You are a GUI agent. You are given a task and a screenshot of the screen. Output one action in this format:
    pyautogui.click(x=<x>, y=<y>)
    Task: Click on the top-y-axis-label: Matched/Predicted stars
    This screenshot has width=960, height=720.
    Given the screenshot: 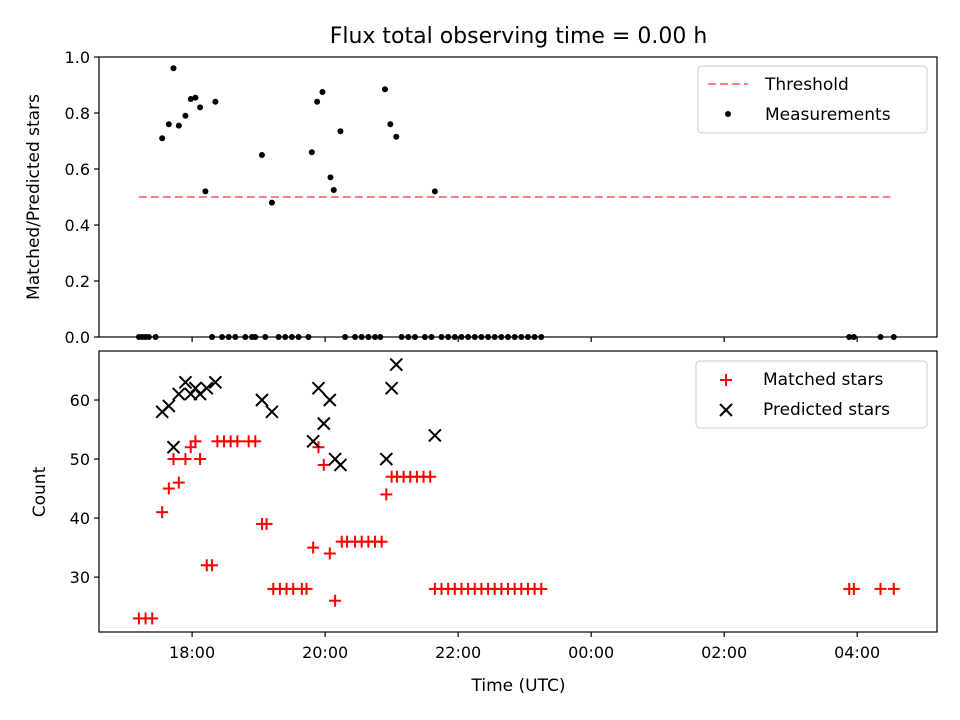 What is the action you would take?
    pyautogui.click(x=34, y=197)
    